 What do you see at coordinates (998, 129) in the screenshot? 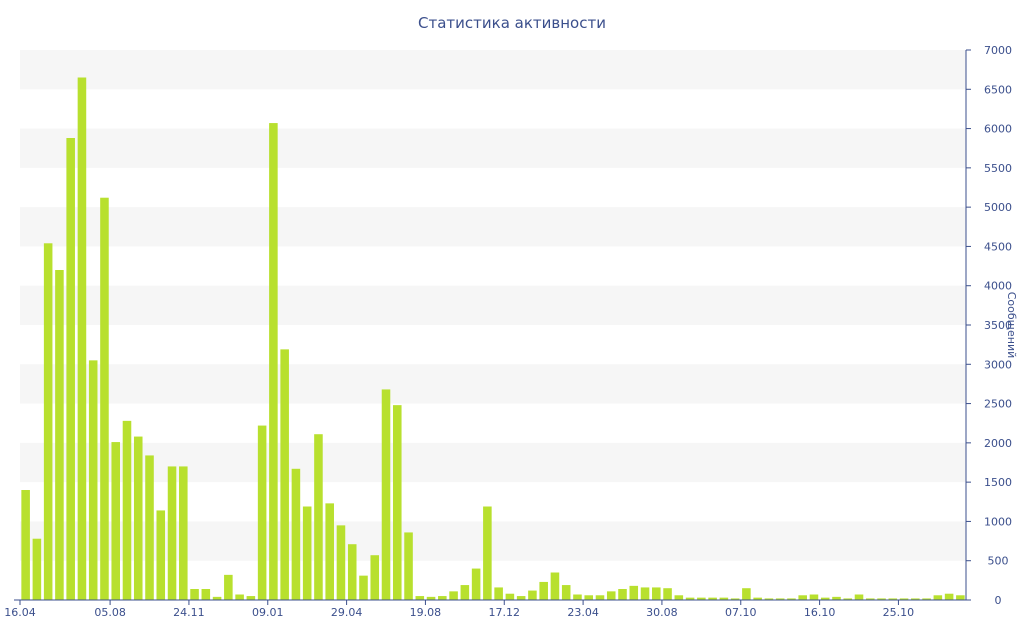
I see `y-tick-label: 6000` at bounding box center [998, 129].